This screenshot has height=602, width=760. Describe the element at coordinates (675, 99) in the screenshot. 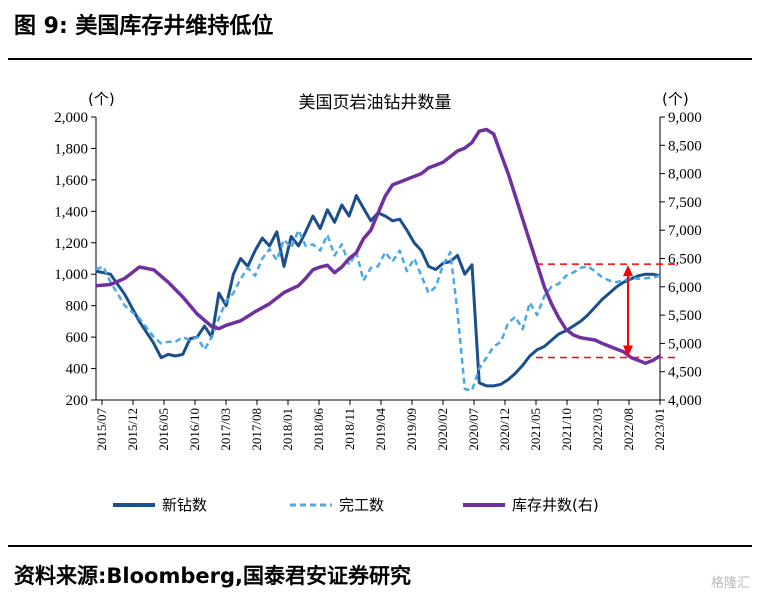

I see `right-axis-unit: (个)` at that location.